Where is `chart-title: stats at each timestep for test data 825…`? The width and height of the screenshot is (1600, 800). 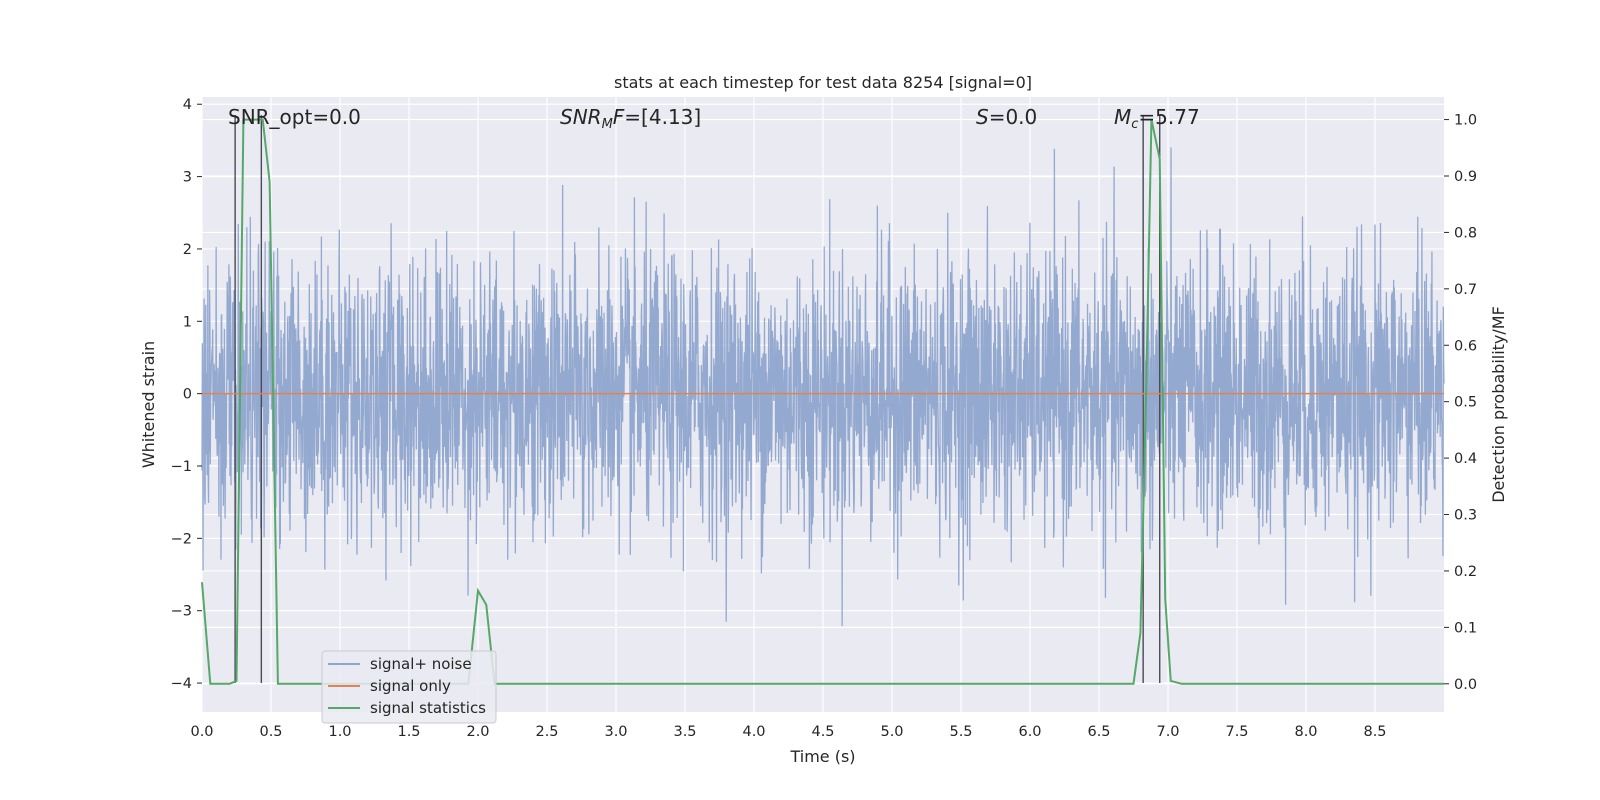
chart-title: stats at each timestep for test data 825… is located at coordinates (823, 82).